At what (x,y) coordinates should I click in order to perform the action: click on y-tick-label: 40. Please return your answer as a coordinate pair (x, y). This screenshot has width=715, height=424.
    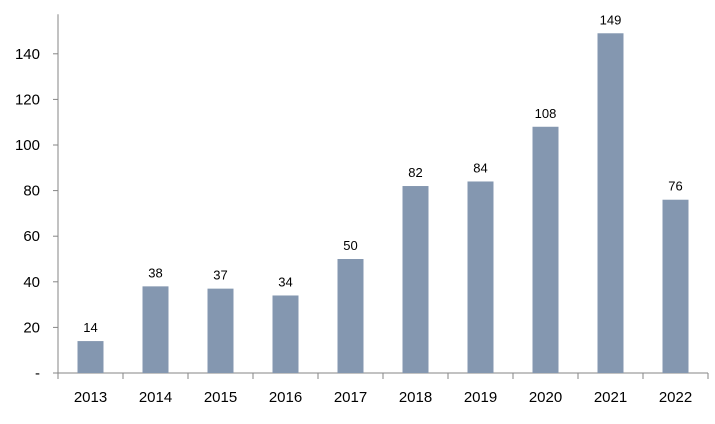
    Looking at the image, I should click on (31, 282).